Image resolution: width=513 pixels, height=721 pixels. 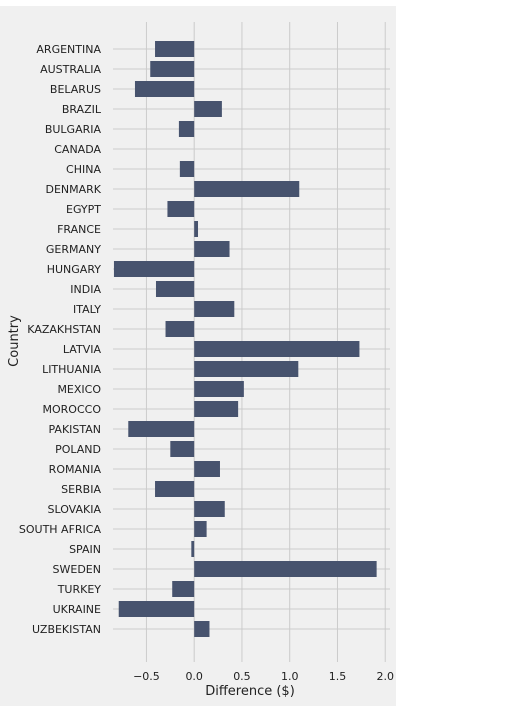 I want to click on y-tick-label: BULGARIA, so click(x=73, y=129).